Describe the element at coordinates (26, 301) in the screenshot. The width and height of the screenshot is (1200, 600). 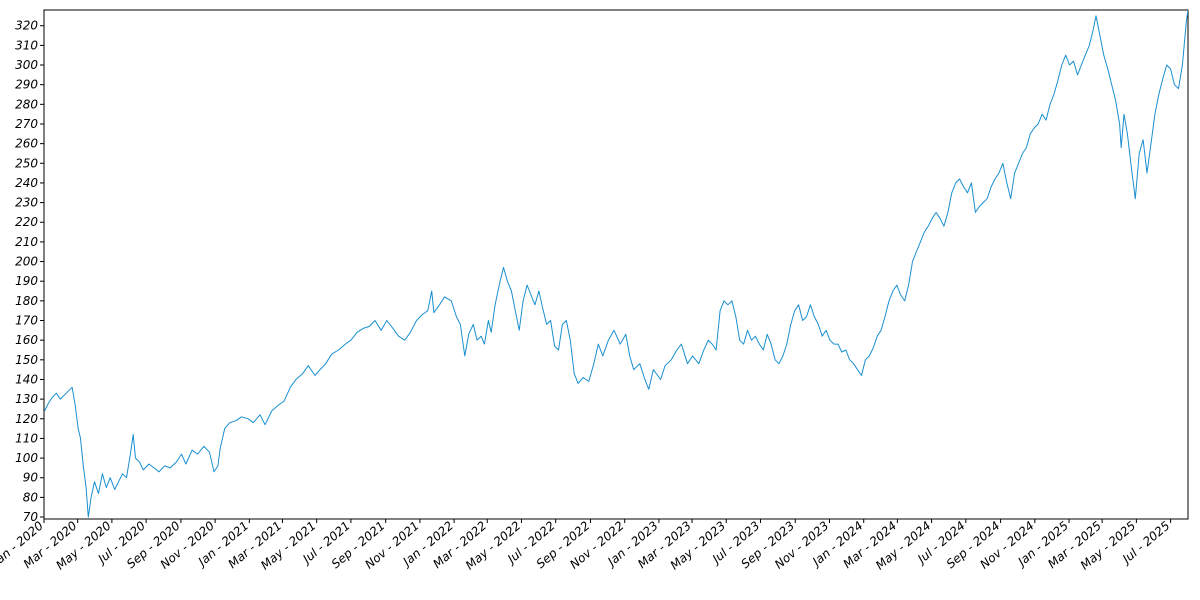
I see `y-tick-label: 180` at that location.